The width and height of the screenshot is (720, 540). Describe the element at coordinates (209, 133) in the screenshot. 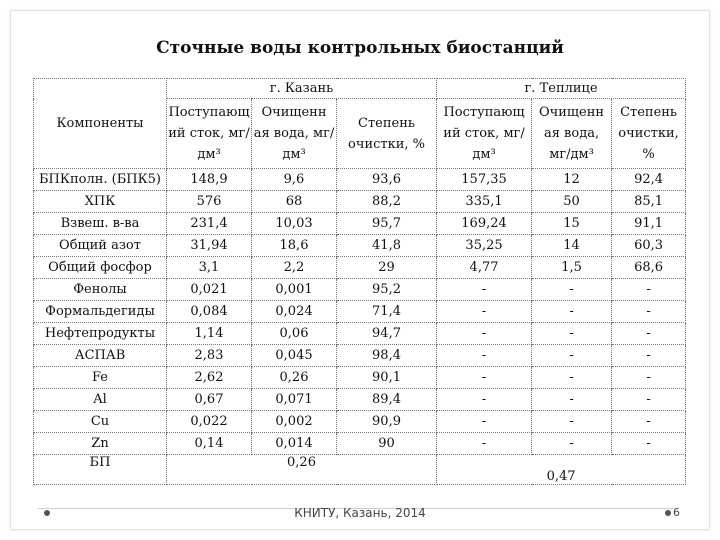

I see `sub-header-inflow-kazan: Поступающ ий сток, мг/дм³` at that location.